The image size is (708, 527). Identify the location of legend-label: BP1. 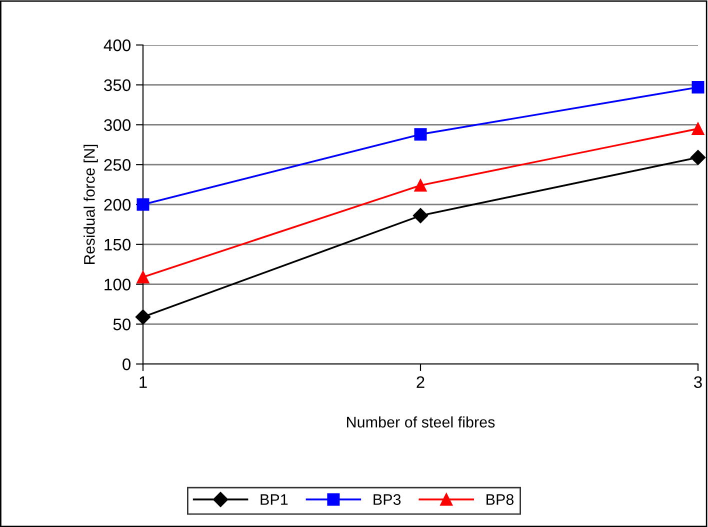
(274, 499).